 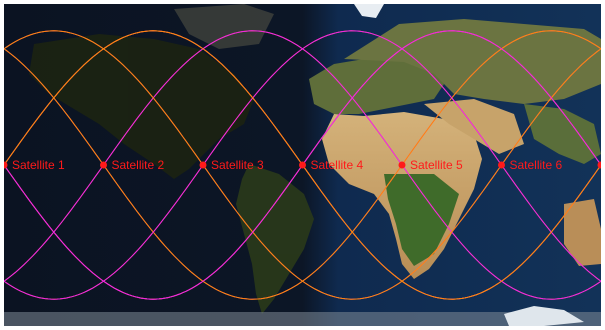 What do you see at coordinates (38, 165) in the screenshot?
I see `satellite-label: Satellite 1` at bounding box center [38, 165].